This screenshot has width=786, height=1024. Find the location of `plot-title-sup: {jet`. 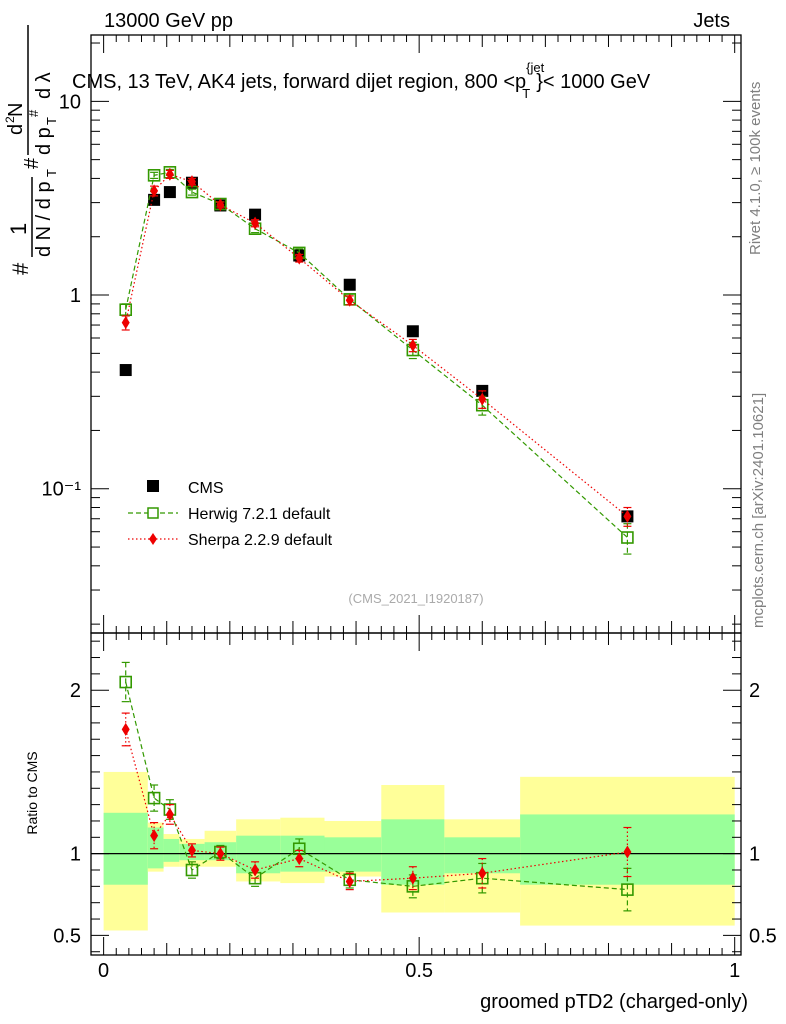

plot-title-sup: {jet is located at coordinates (535, 67).